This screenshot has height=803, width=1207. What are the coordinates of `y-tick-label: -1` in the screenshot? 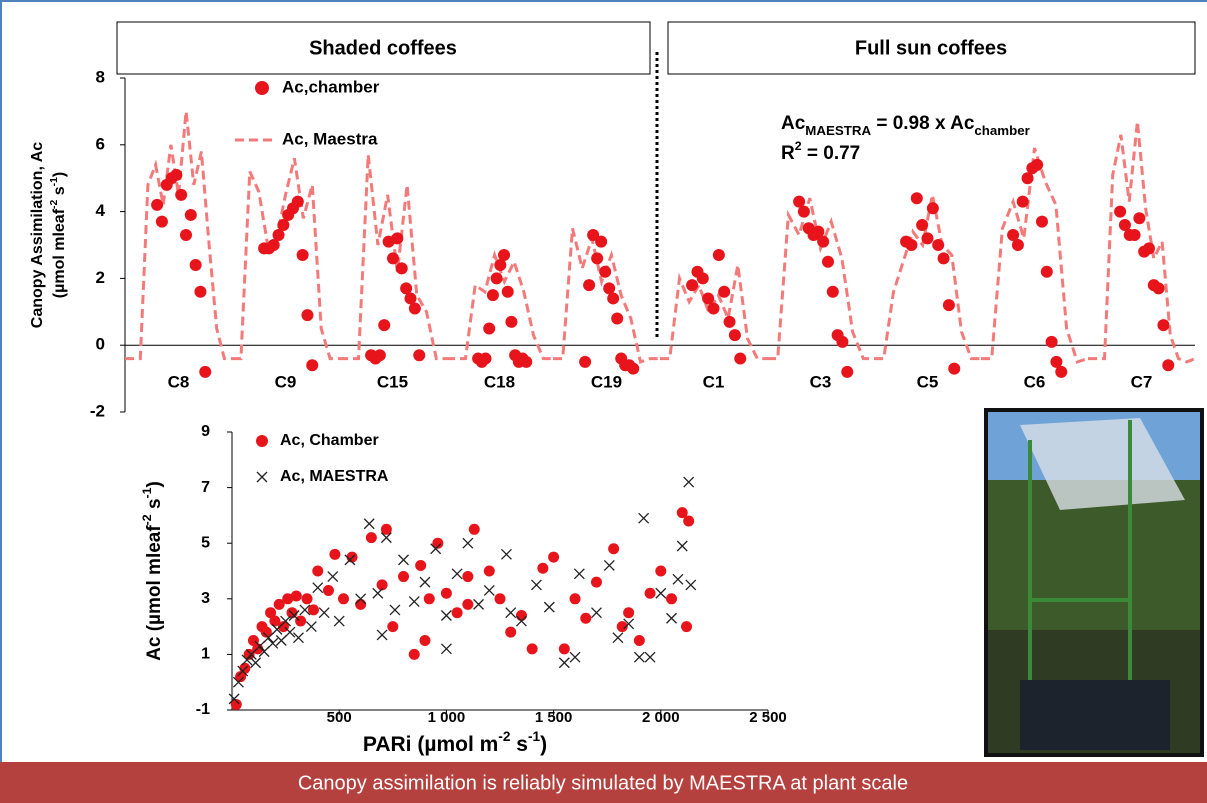 It's located at (203, 709).